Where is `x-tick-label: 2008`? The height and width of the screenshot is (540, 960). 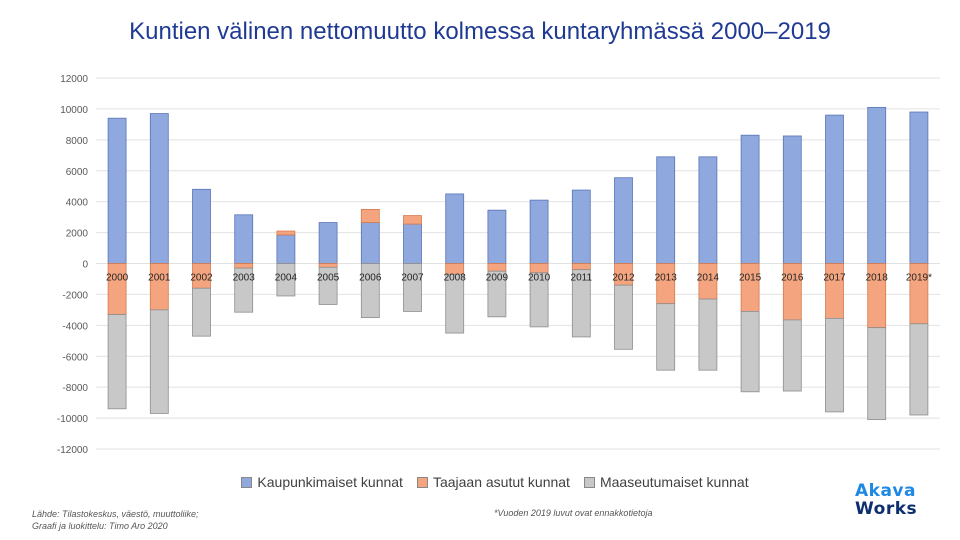
x-tick-label: 2008 is located at coordinates (455, 278).